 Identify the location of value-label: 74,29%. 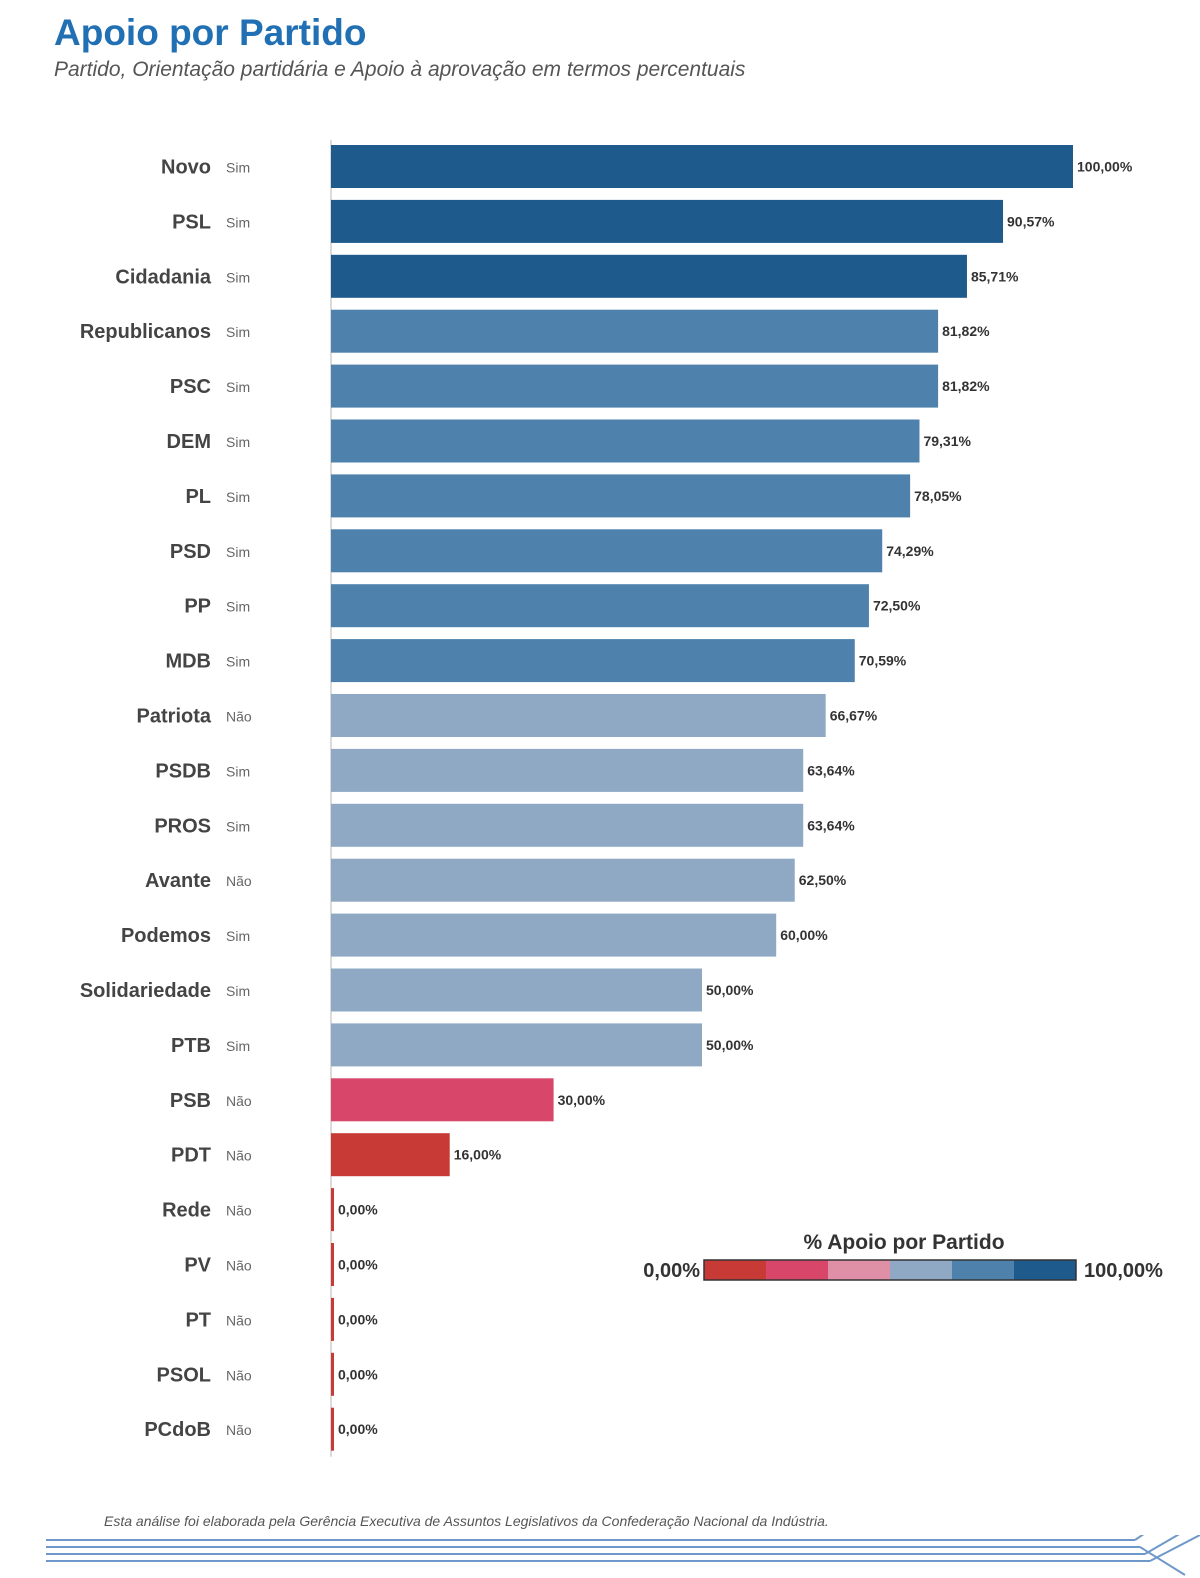
(910, 551).